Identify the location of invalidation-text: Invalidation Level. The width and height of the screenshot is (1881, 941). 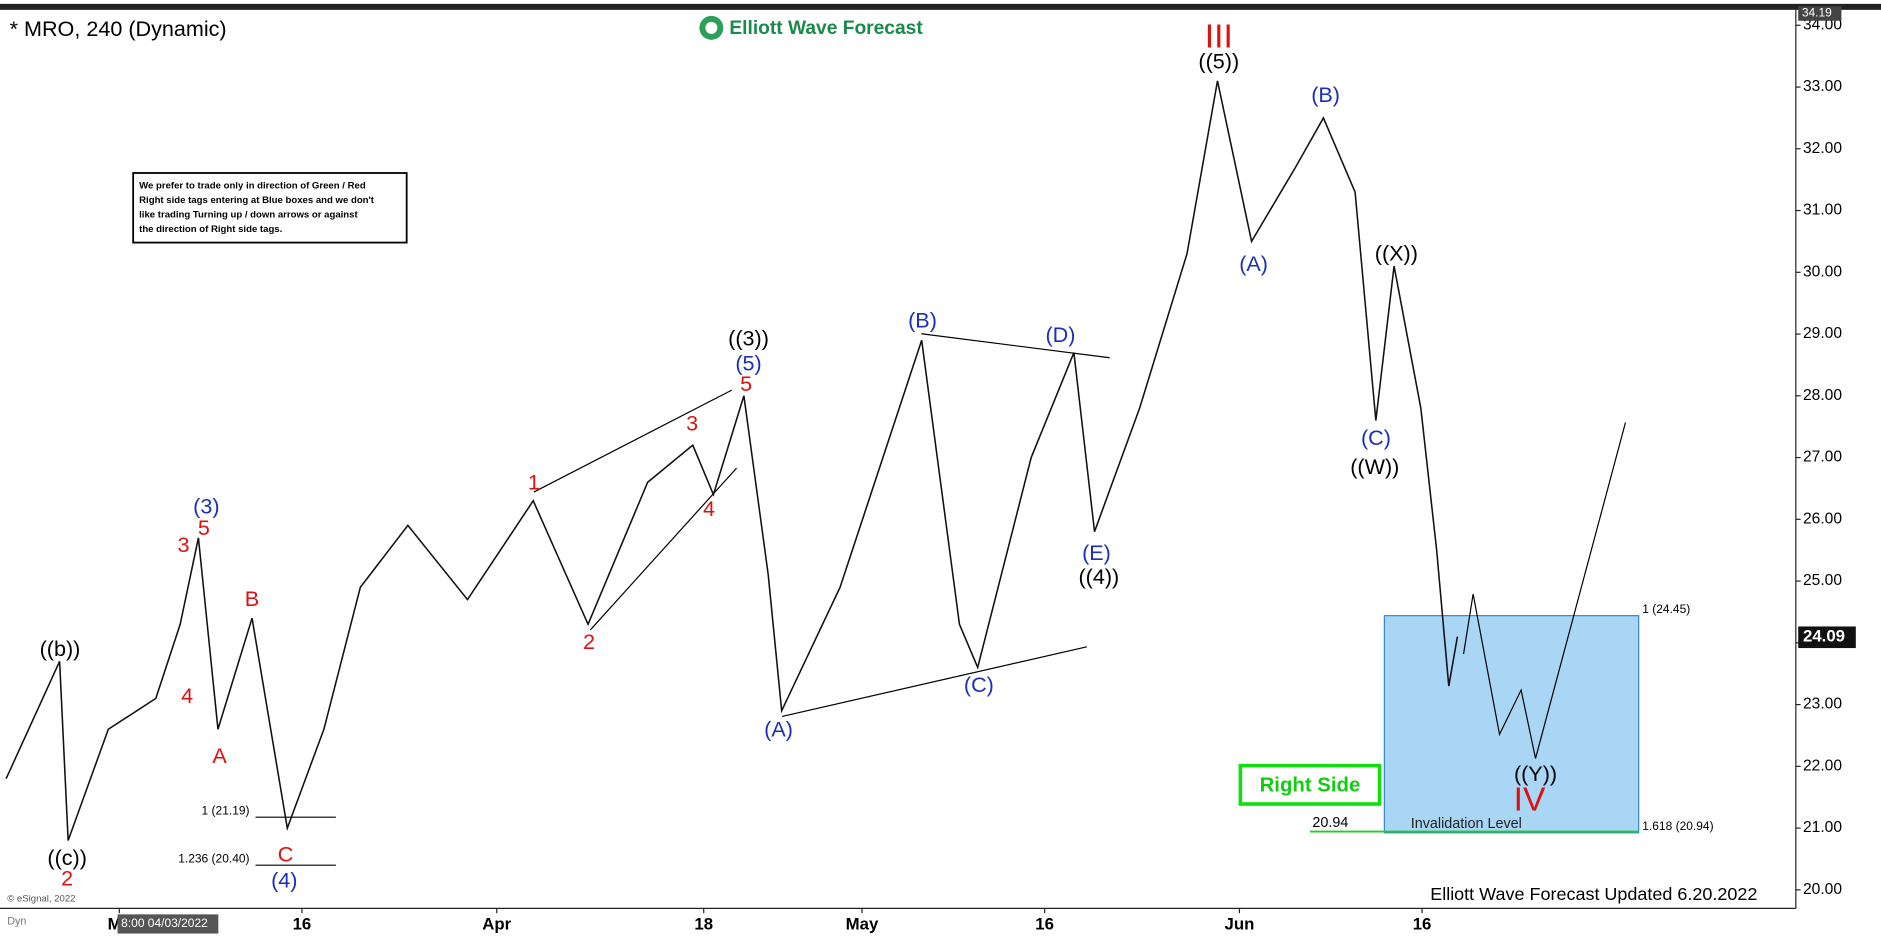
(1466, 824).